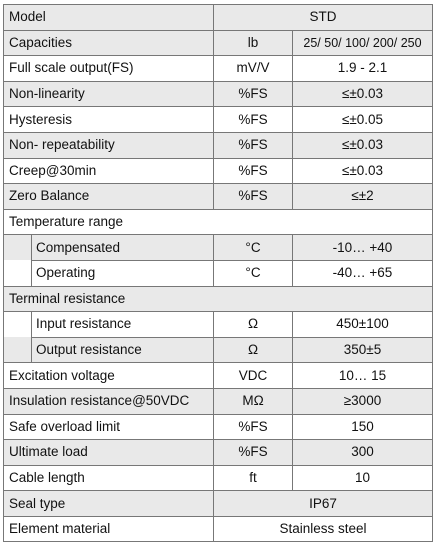 The height and width of the screenshot is (549, 433). I want to click on table-row: Input resistance Ω 450±100, so click(218, 324).